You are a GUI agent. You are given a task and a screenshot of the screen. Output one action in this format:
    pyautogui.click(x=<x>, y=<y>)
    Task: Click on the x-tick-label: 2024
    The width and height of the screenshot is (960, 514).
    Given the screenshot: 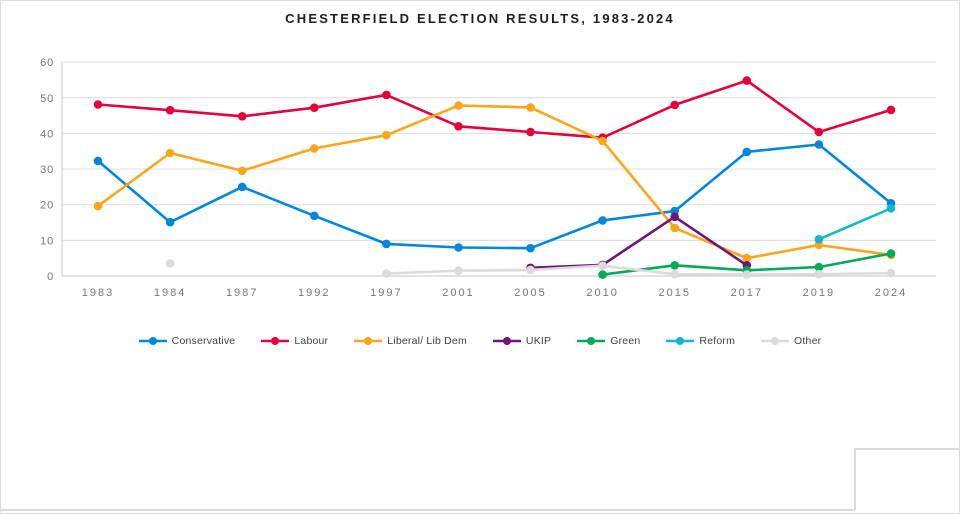 What is the action you would take?
    pyautogui.click(x=891, y=293)
    